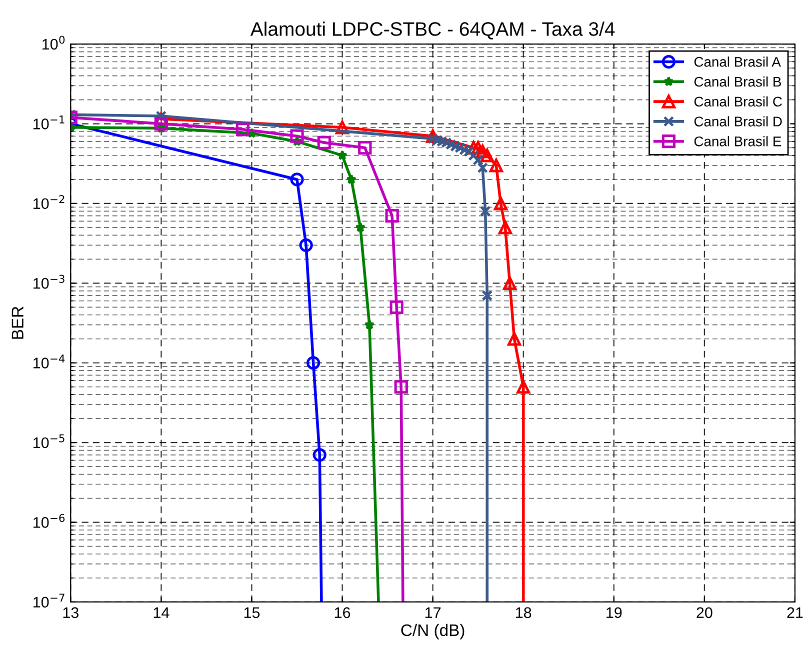 The height and width of the screenshot is (648, 803). What do you see at coordinates (49, 281) in the screenshot?
I see `y-tick-label: 10$^{−3}$` at bounding box center [49, 281].